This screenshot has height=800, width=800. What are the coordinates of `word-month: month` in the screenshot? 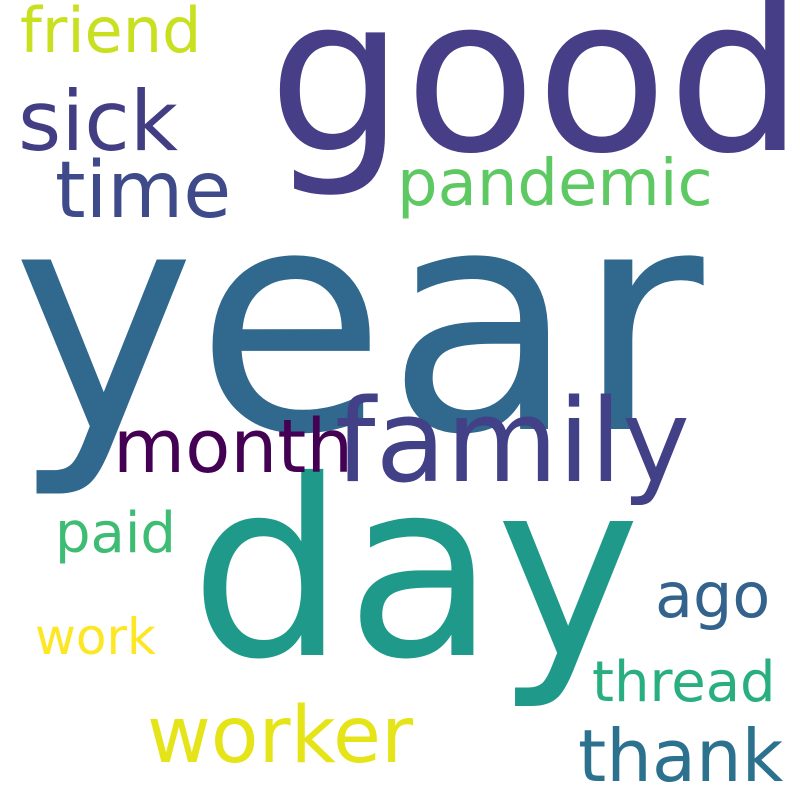 It's located at (233, 447).